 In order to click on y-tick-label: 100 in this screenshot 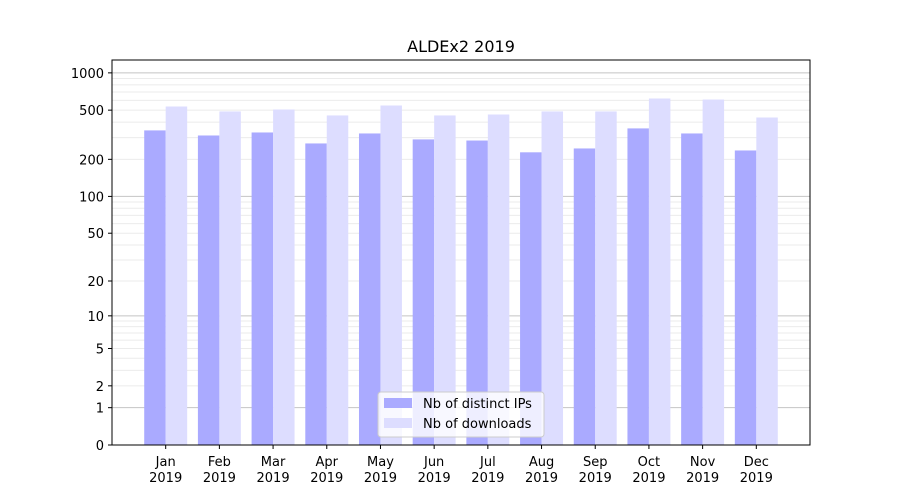, I will do `click(91, 197)`.